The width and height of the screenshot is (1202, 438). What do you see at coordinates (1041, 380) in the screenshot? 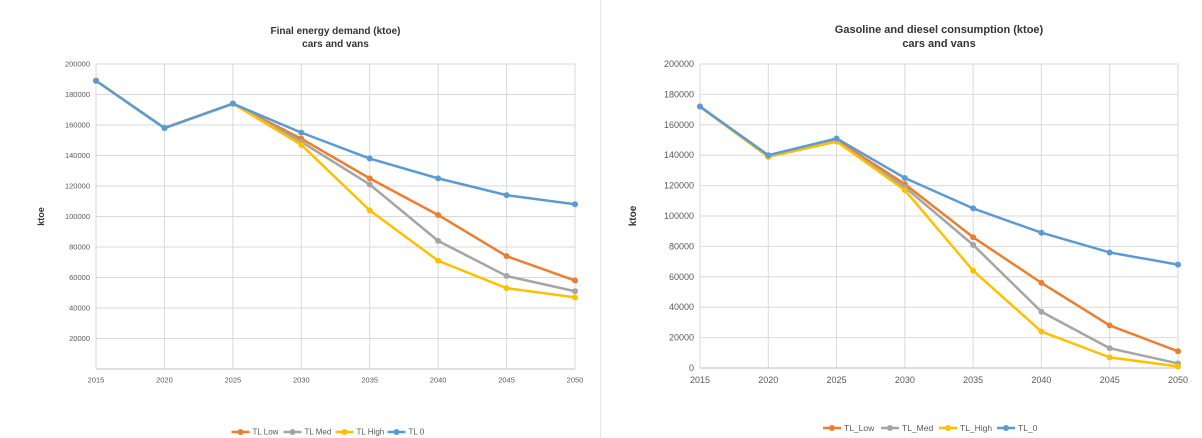
I see `x-tick-label: 2040` at bounding box center [1041, 380].